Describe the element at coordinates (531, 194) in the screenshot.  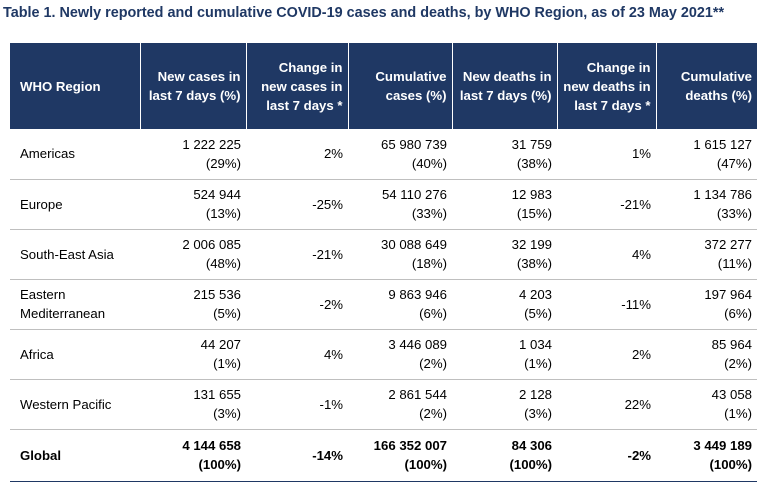
I see `new-deaths-cell-value: 12 983` at that location.